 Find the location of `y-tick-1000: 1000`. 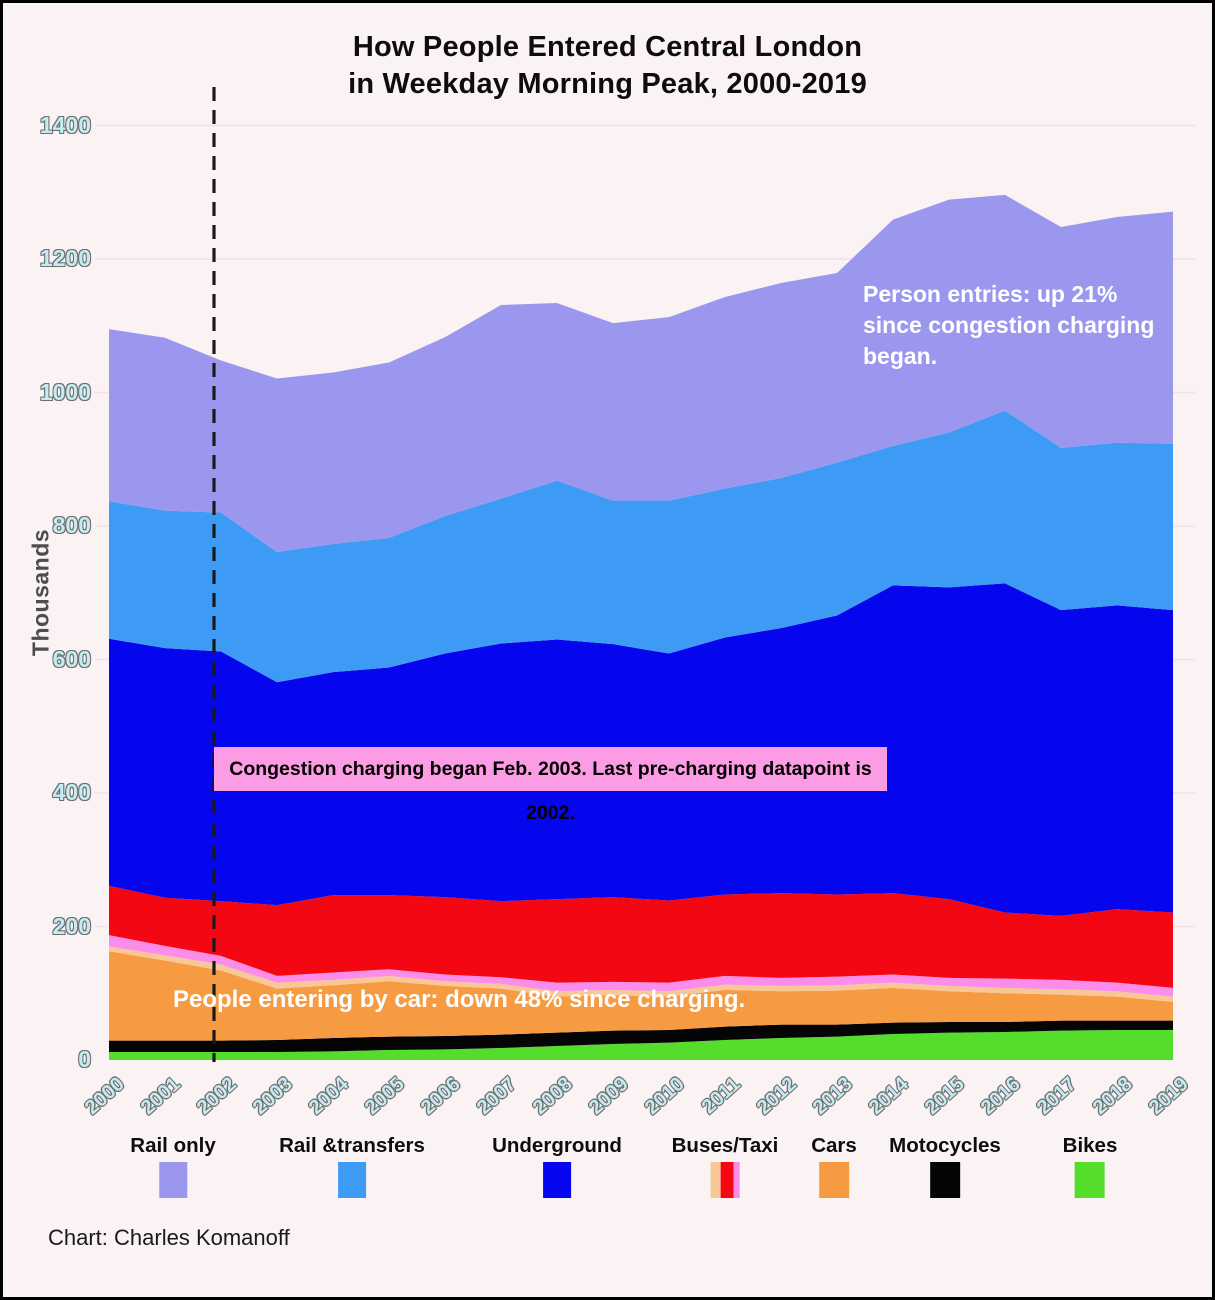

y-tick-1000: 1000 is located at coordinates (65, 391).